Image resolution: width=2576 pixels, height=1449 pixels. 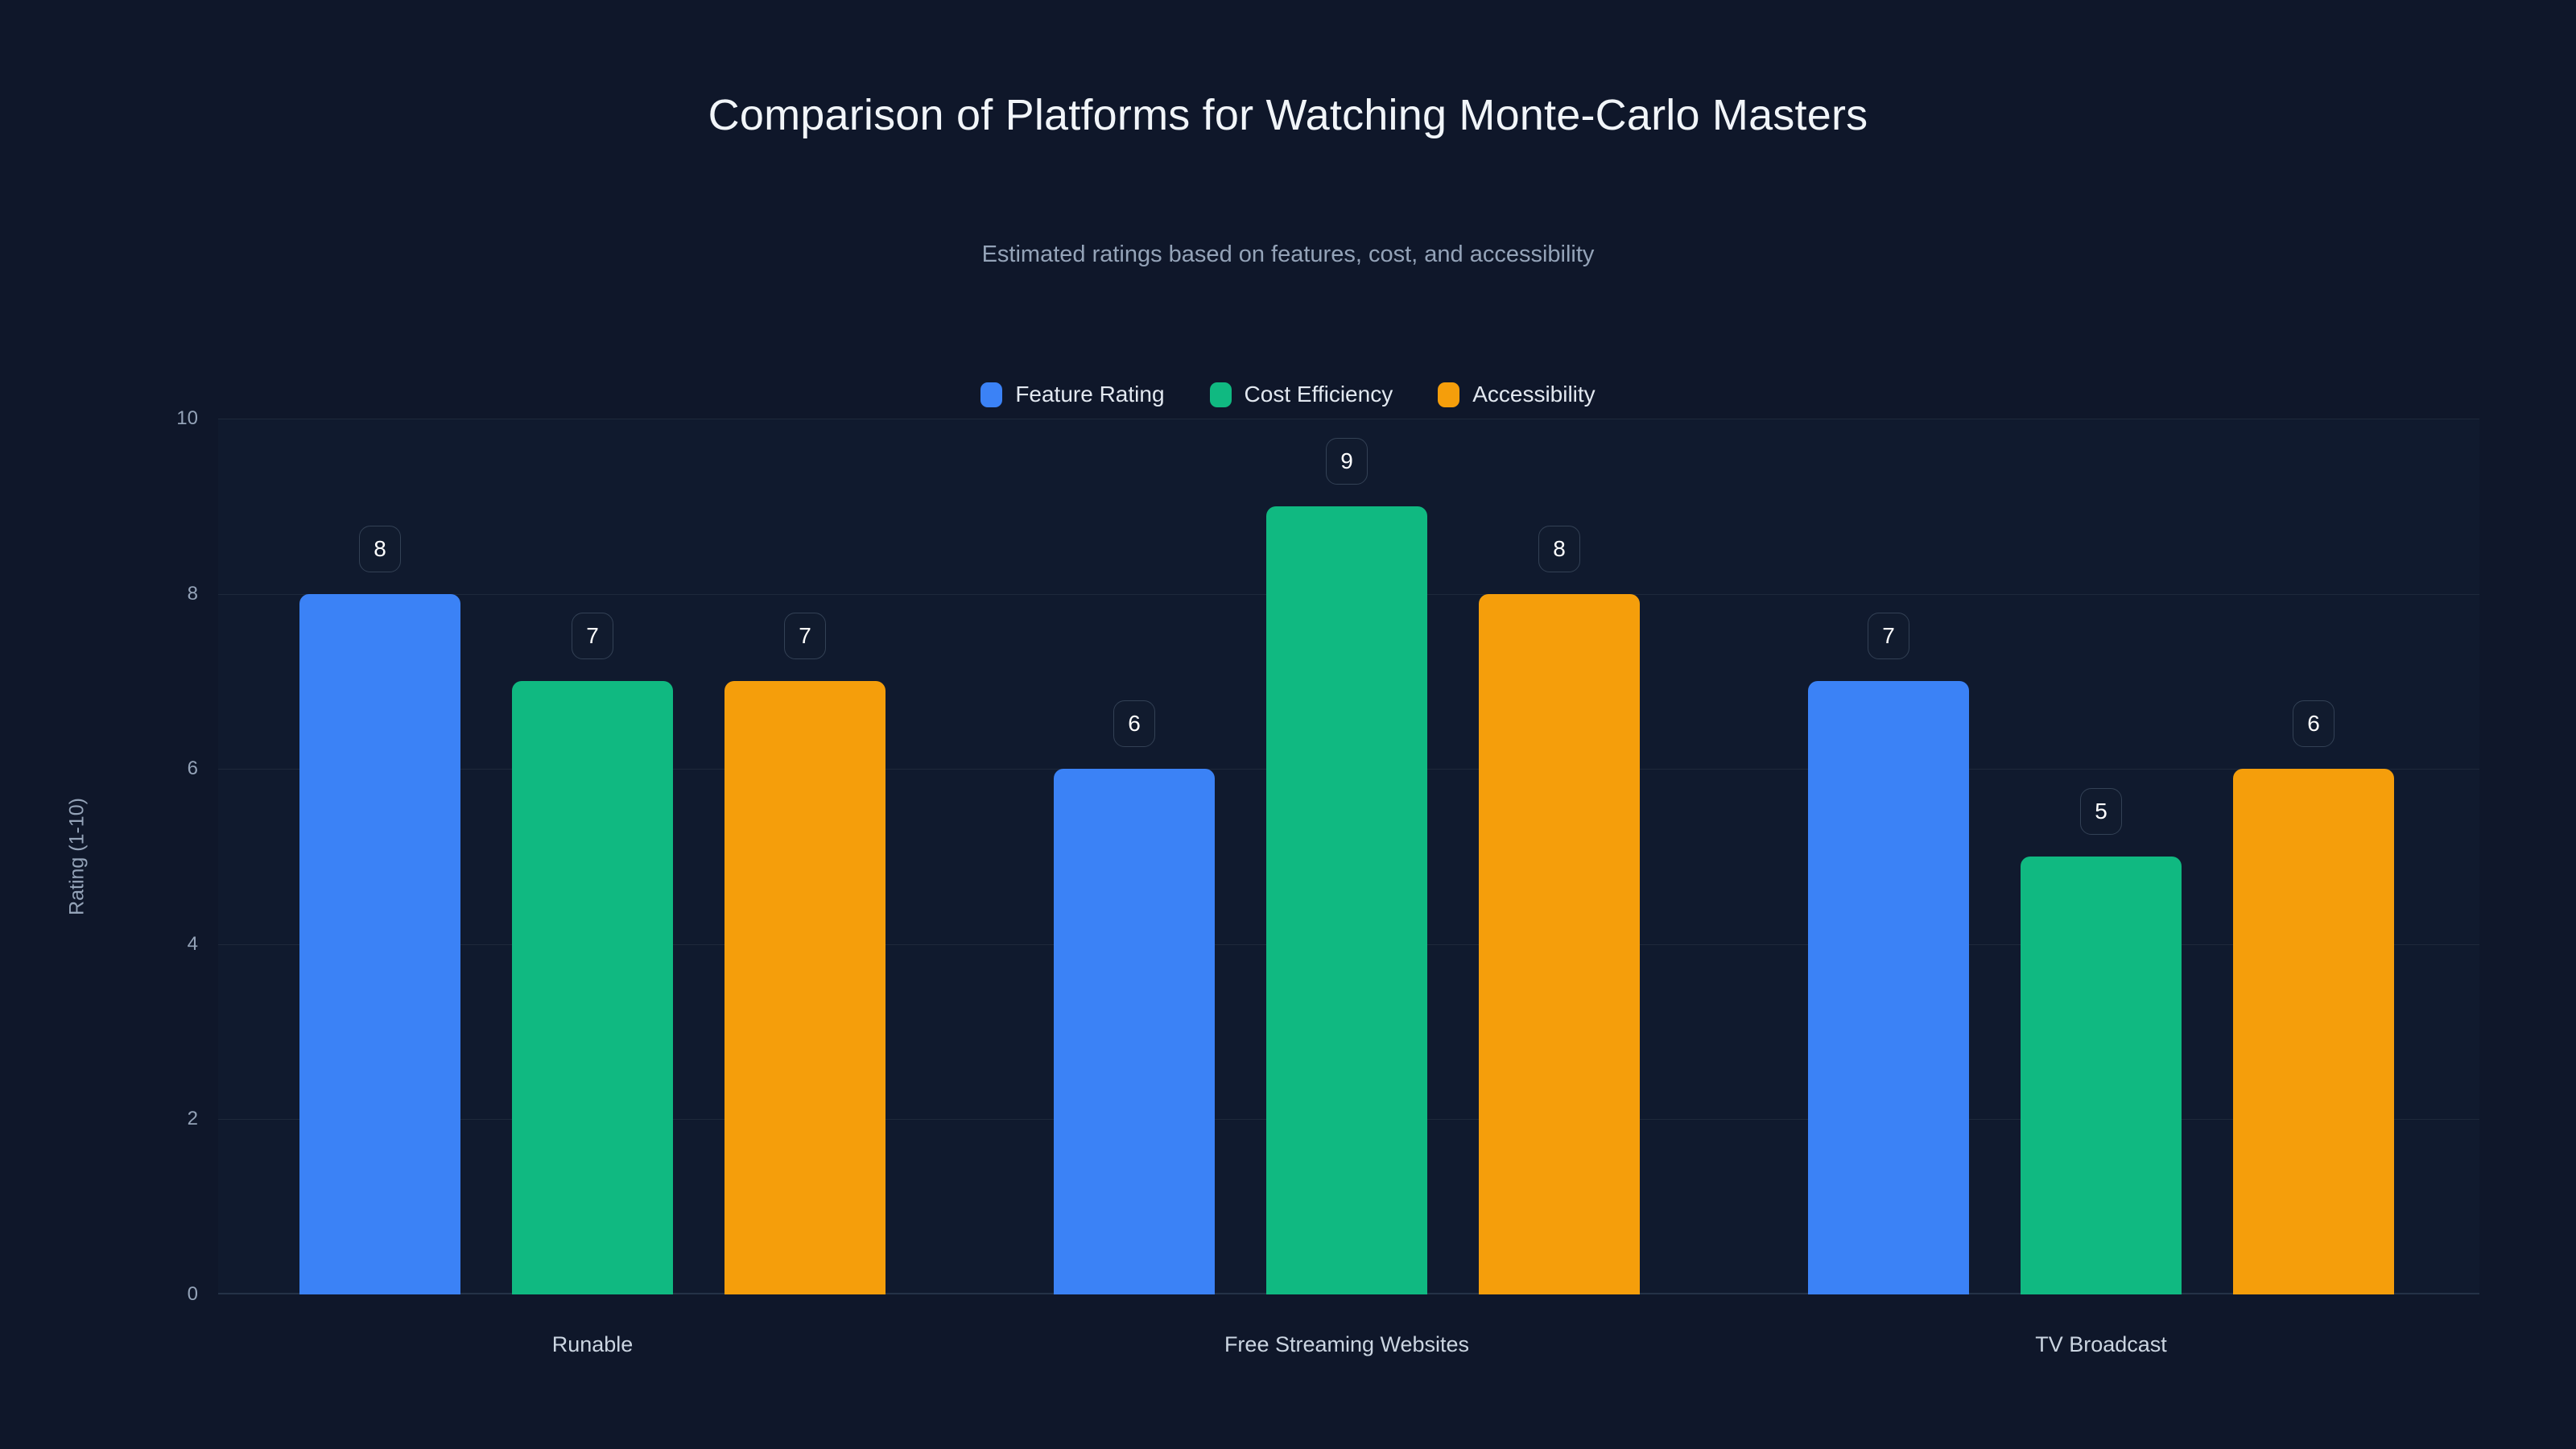 What do you see at coordinates (192, 593) in the screenshot?
I see `y-tick-label: 8` at bounding box center [192, 593].